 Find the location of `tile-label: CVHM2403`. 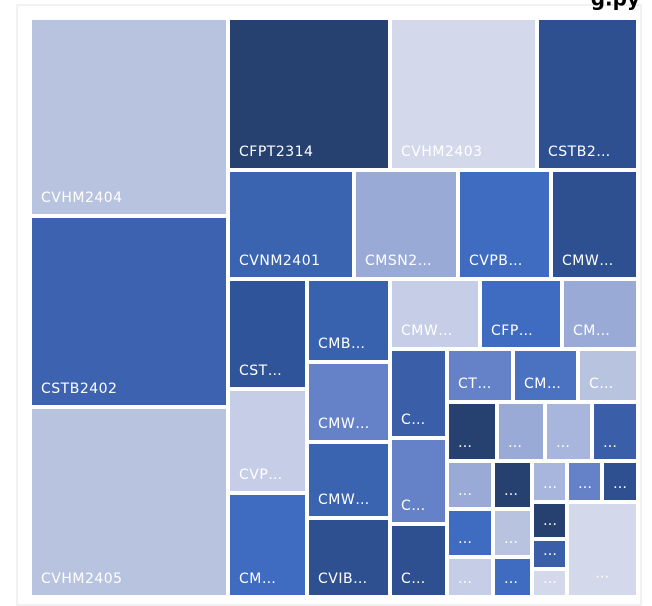

tile-label: CVHM2403 is located at coordinates (442, 152).